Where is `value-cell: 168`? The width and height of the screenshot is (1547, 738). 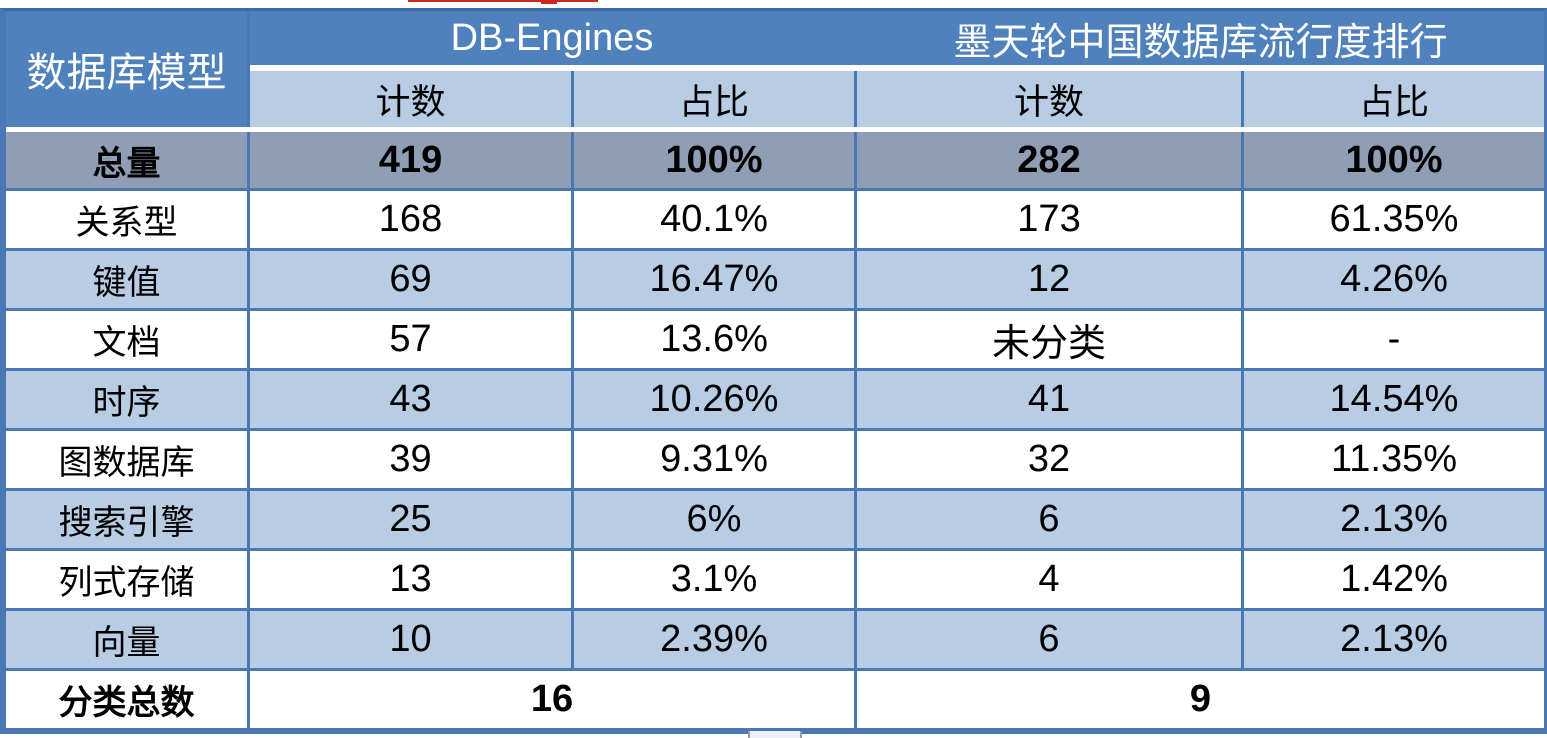 value-cell: 168 is located at coordinates (410, 219).